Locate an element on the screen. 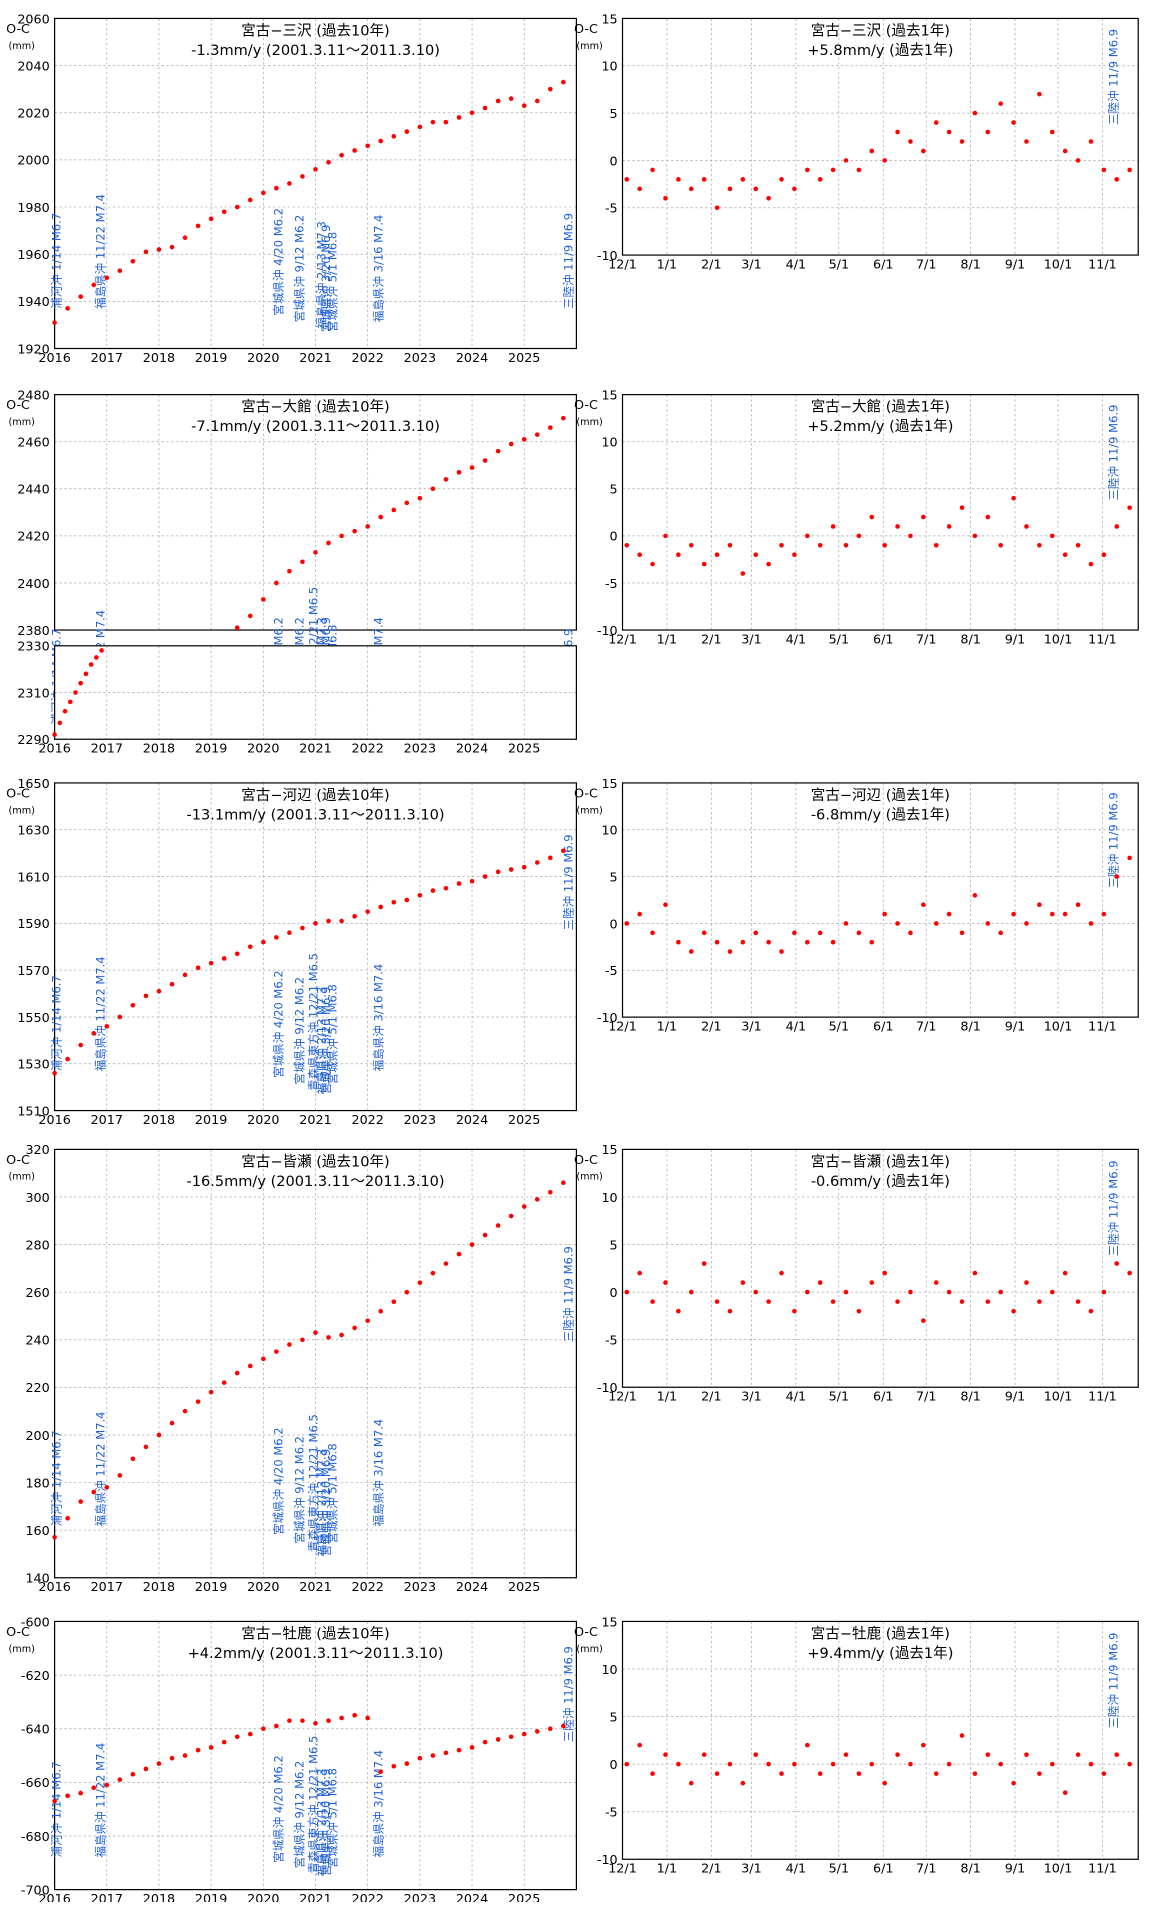 This screenshot has height=1906, width=1171. y-tick-label: 15 is located at coordinates (609, 395).